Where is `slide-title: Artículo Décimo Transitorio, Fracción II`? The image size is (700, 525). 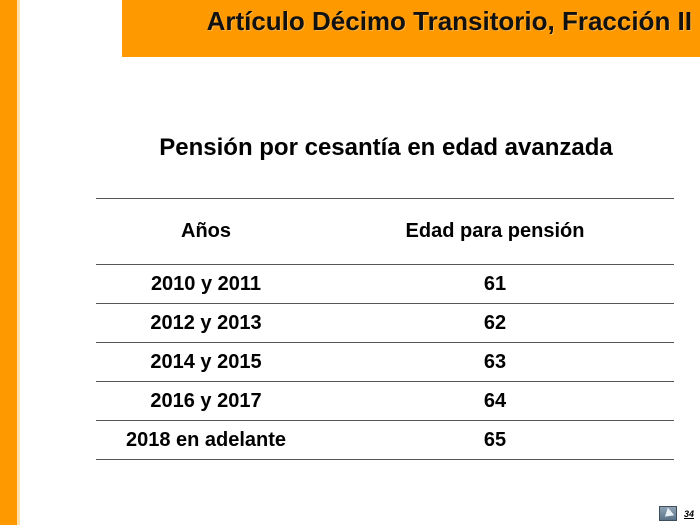 slide-title: Artículo Décimo Transitorio, Fracción II is located at coordinates (449, 21).